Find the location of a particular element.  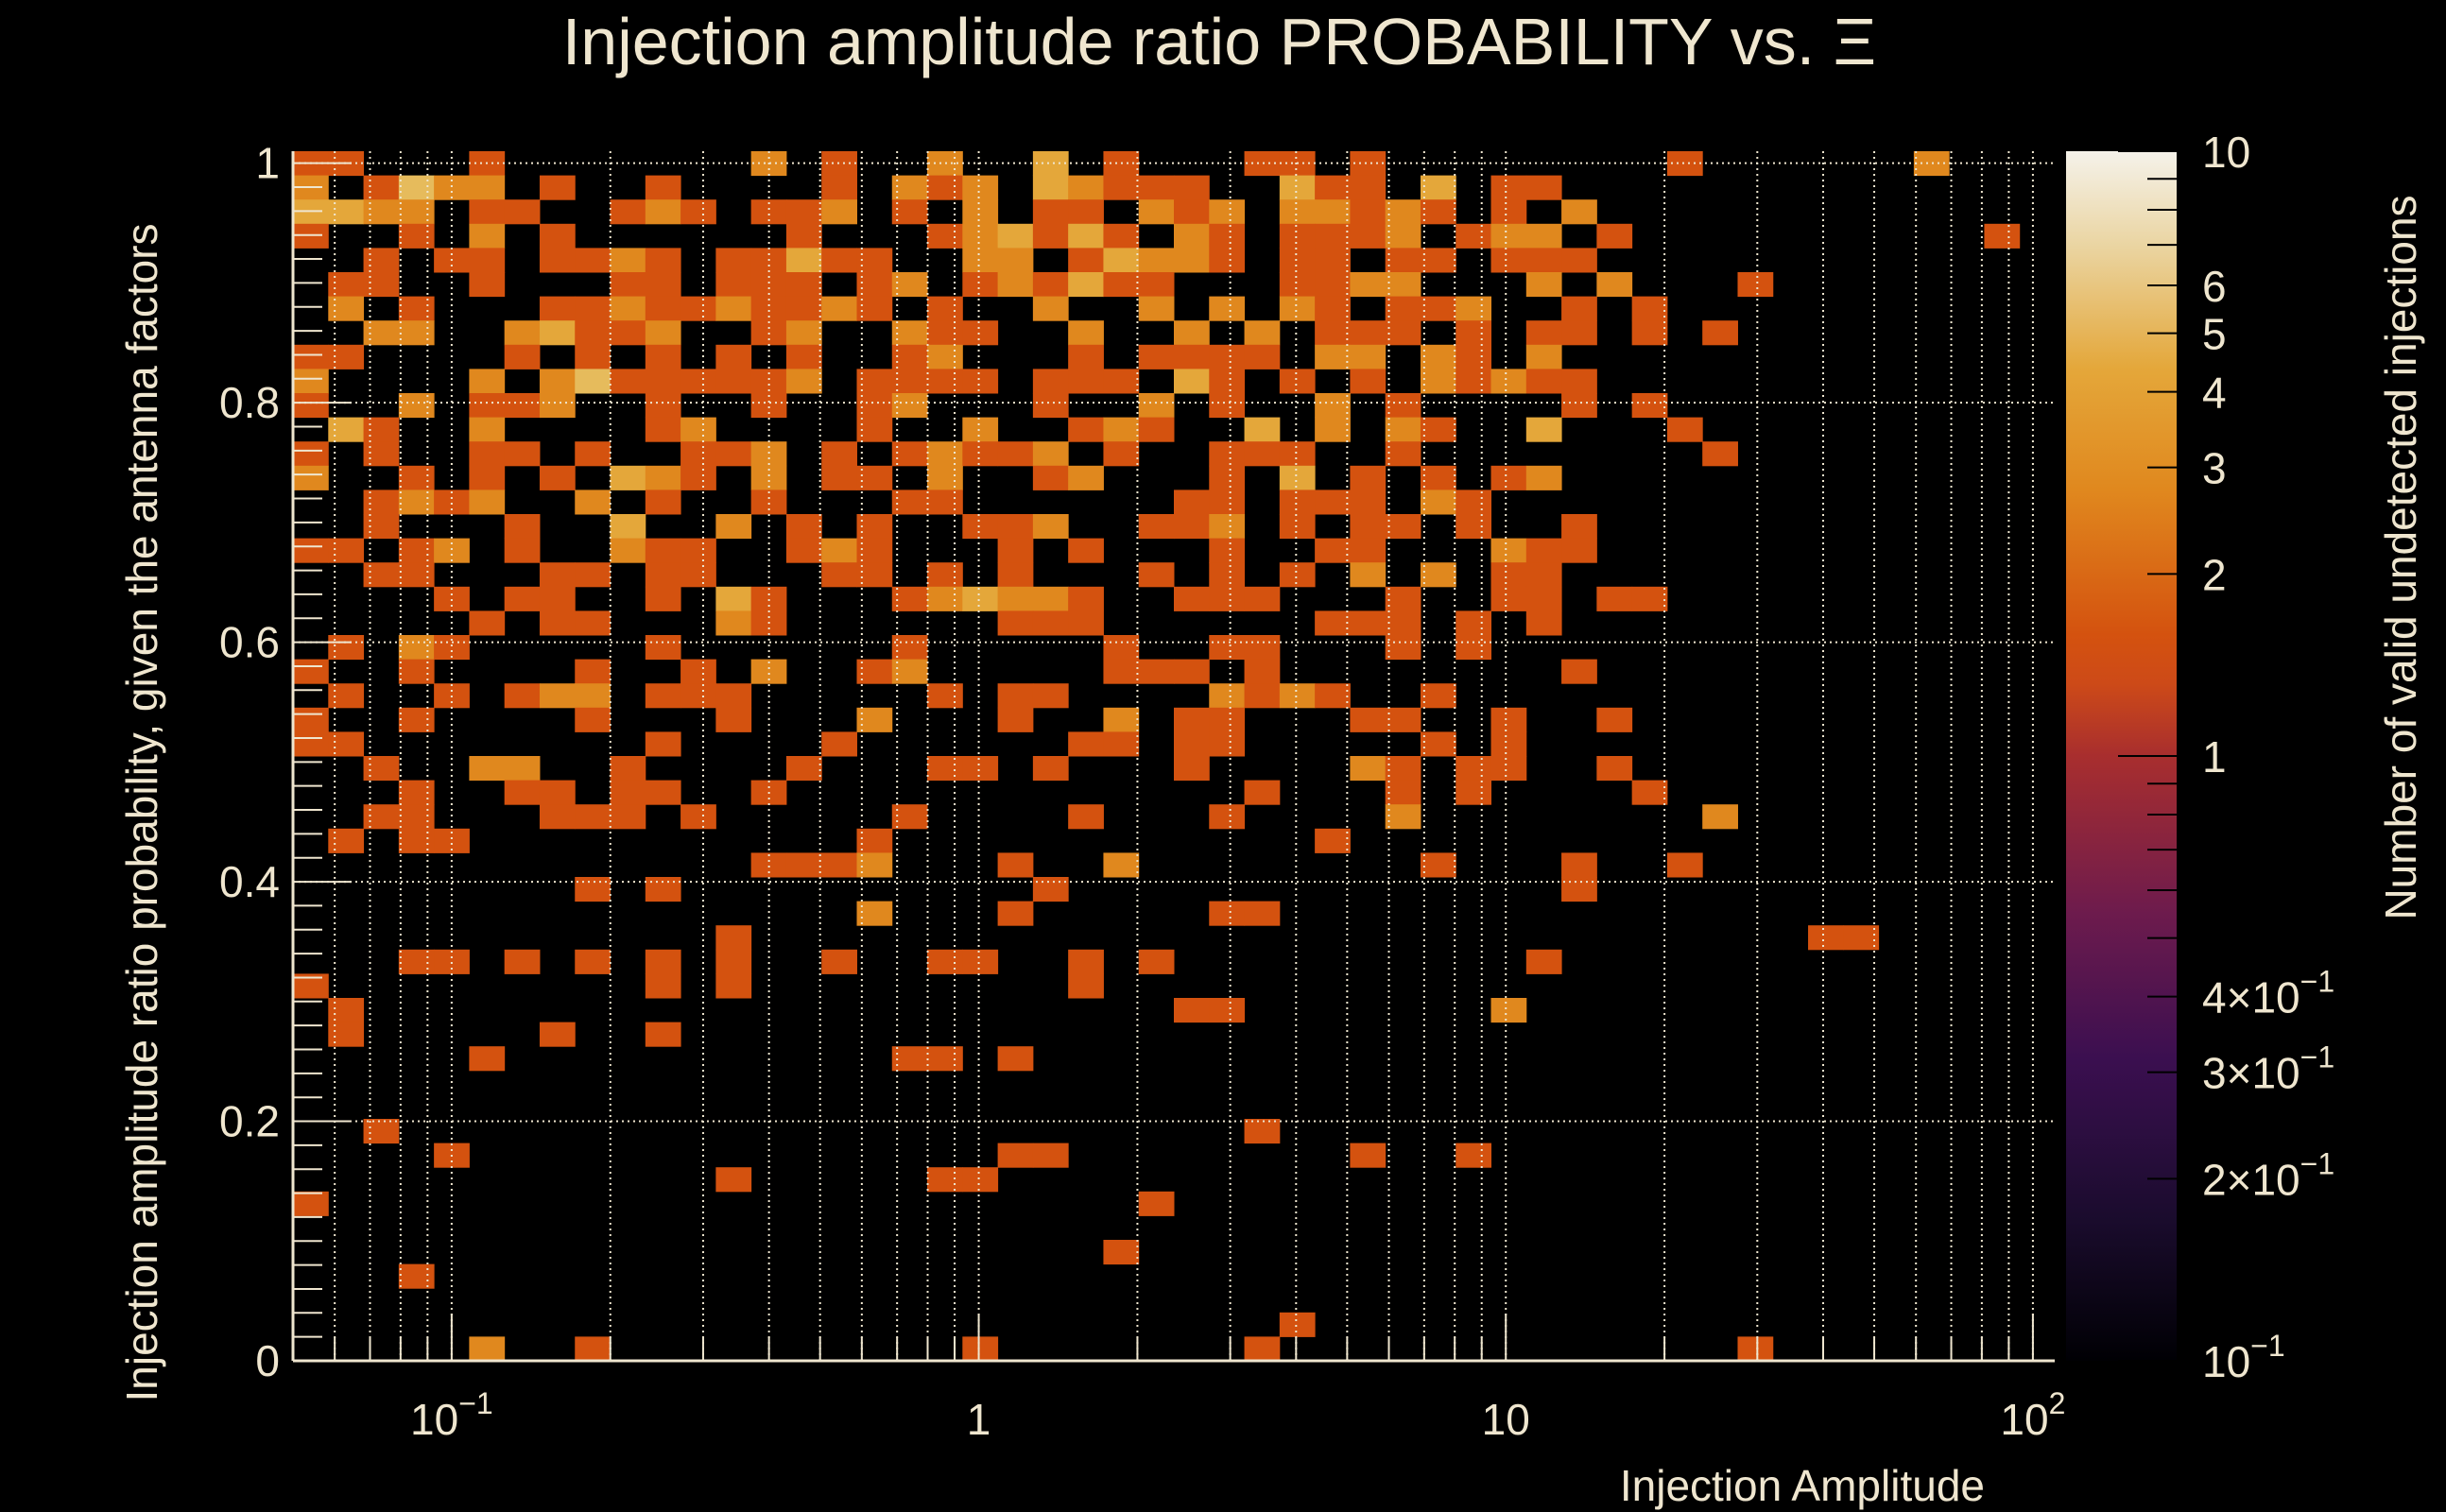

y-tick-label: 0 is located at coordinates (267, 1360).